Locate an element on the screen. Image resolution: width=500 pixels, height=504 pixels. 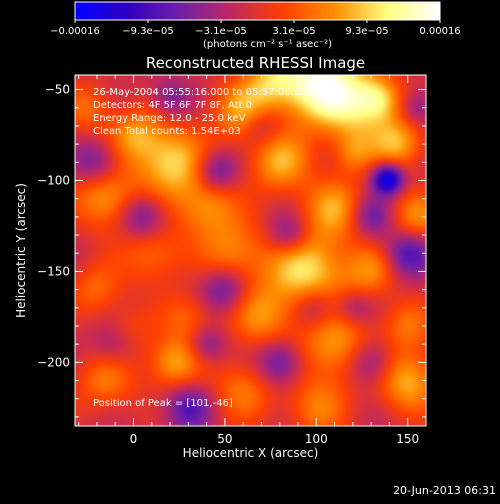
annotation-line: Energy Range: 12.0 - 25.0 keV is located at coordinates (169, 118).